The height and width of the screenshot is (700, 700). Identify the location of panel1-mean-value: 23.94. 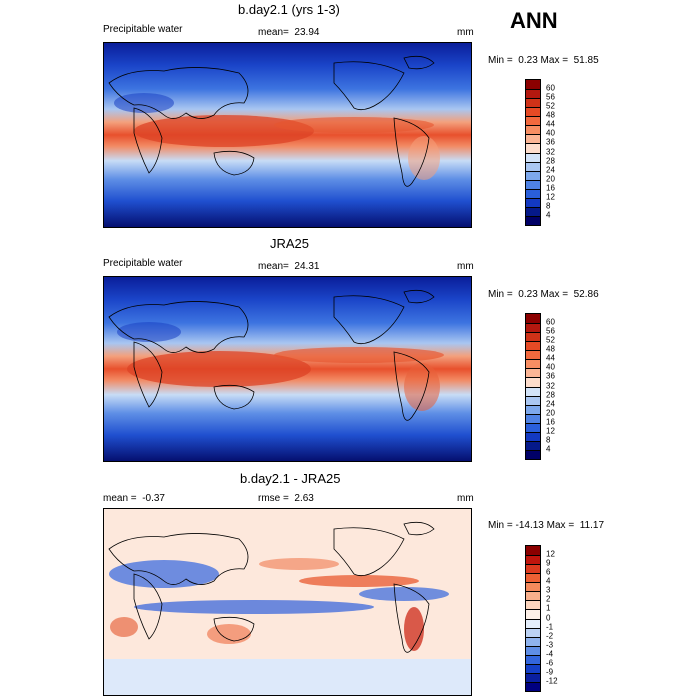
(307, 32).